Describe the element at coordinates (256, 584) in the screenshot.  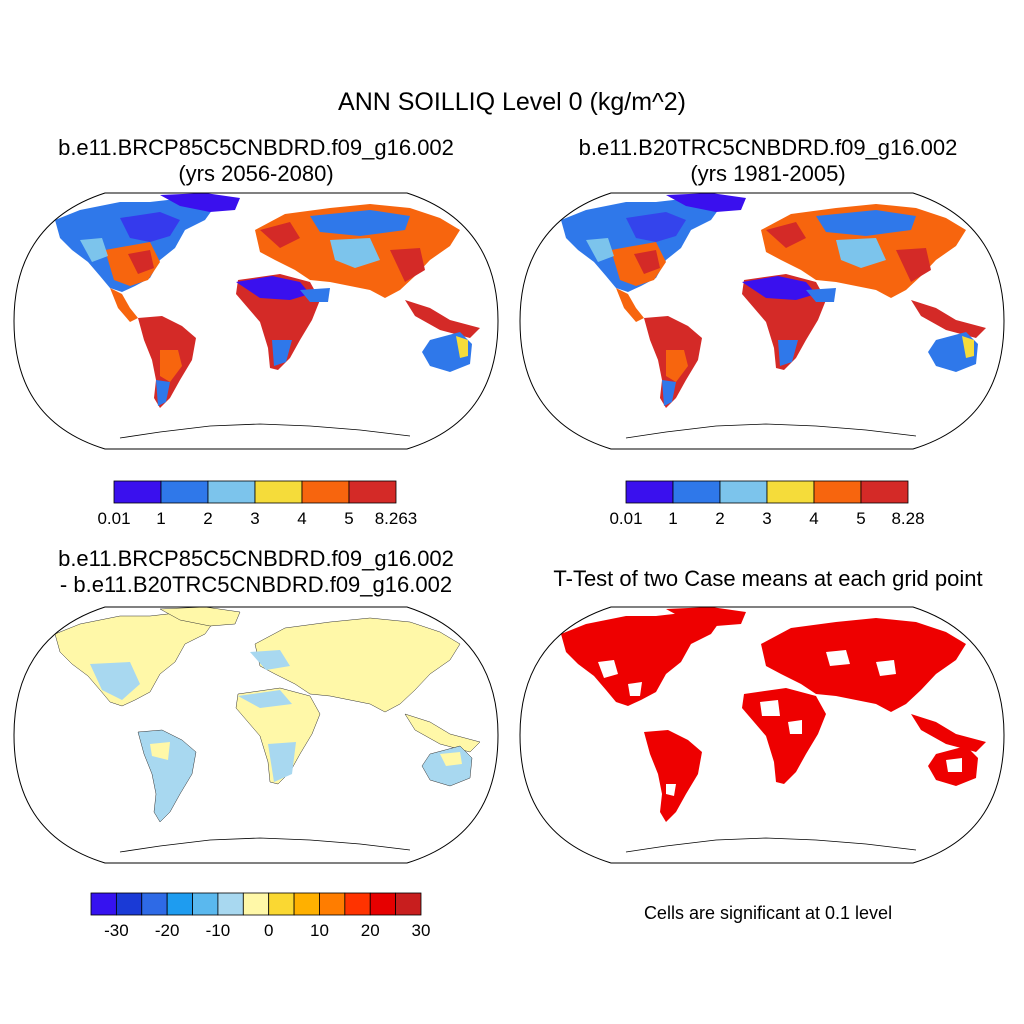
I see `panel3-case-b: - b.e11.B20TRC5CNBDRD.f09_g16.002` at that location.